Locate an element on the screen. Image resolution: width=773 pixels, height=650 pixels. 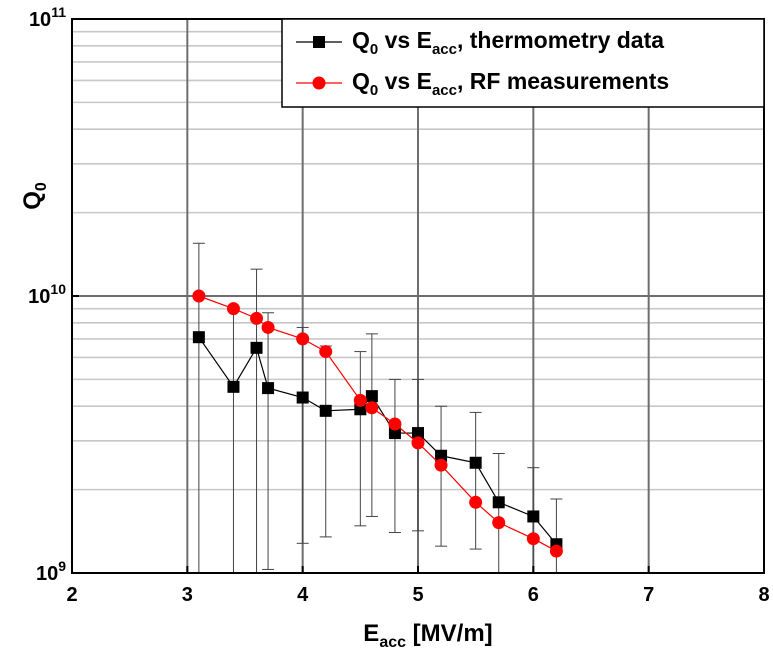
y-tick-label: 109 is located at coordinates (51, 571).